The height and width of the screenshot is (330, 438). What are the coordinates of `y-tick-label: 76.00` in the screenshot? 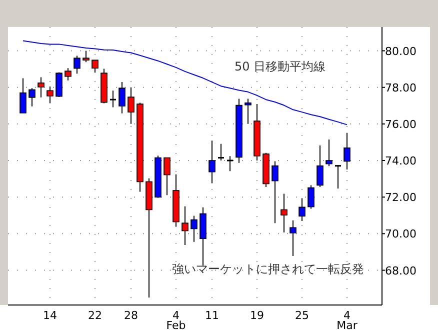 It's located at (400, 124).